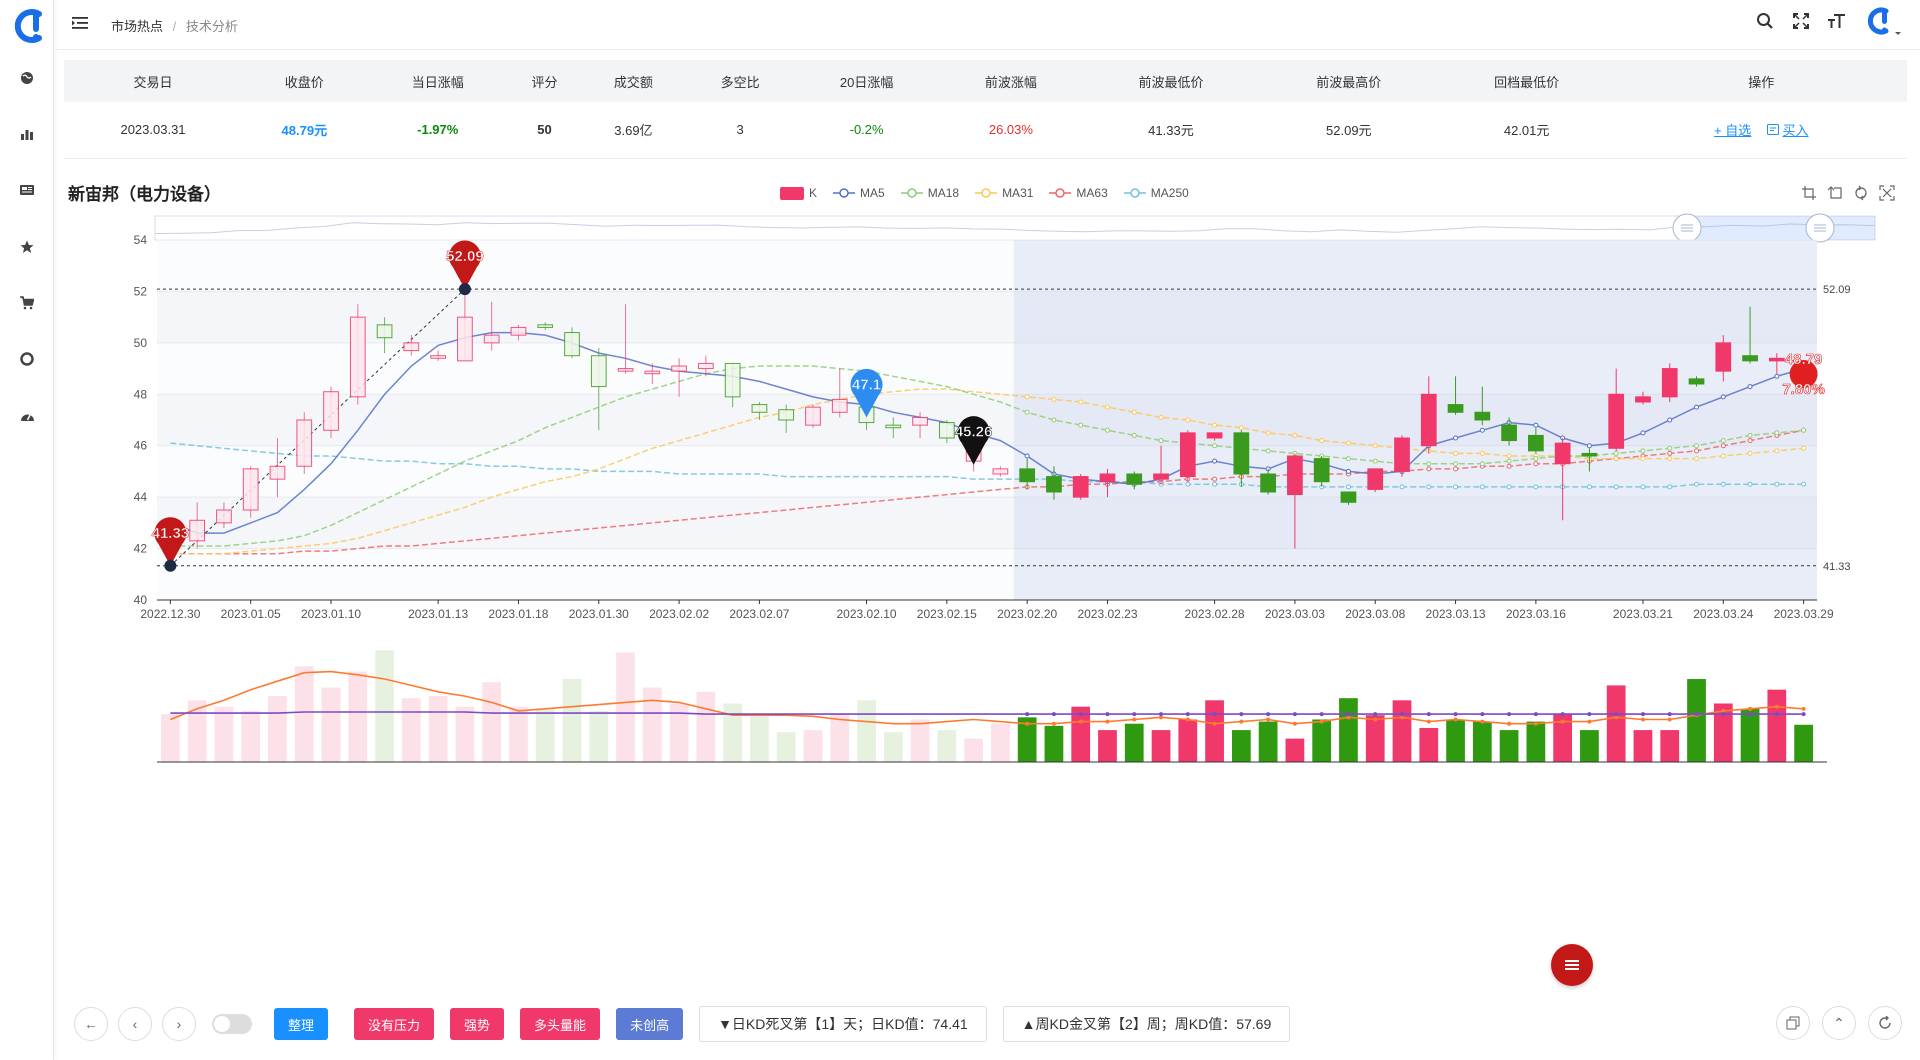  What do you see at coordinates (650, 1024) in the screenshot?
I see `tag-no-new-high: 未创高` at bounding box center [650, 1024].